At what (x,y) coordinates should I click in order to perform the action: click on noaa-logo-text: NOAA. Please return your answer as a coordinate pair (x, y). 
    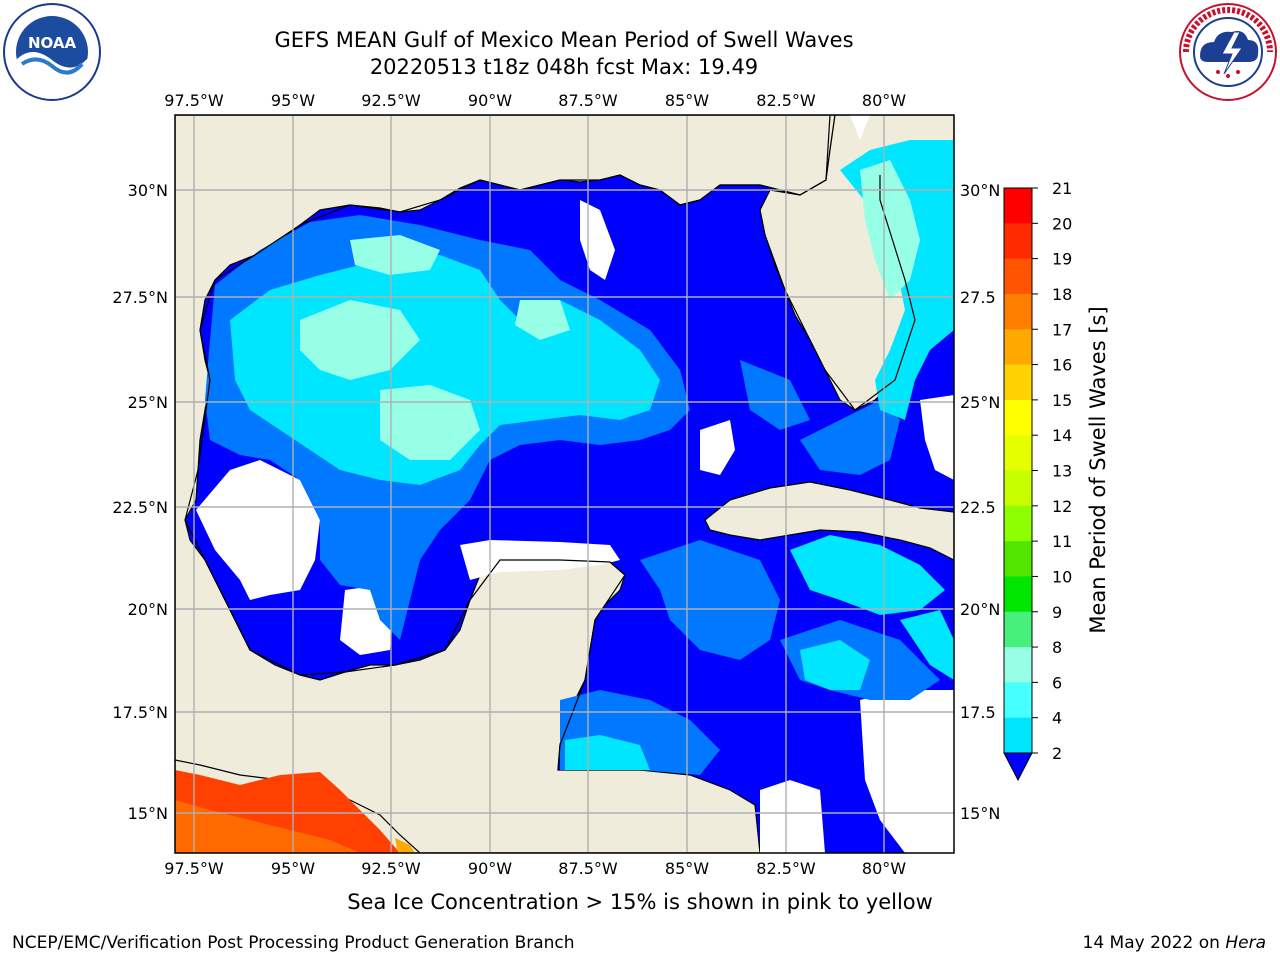
    Looking at the image, I should click on (52, 43).